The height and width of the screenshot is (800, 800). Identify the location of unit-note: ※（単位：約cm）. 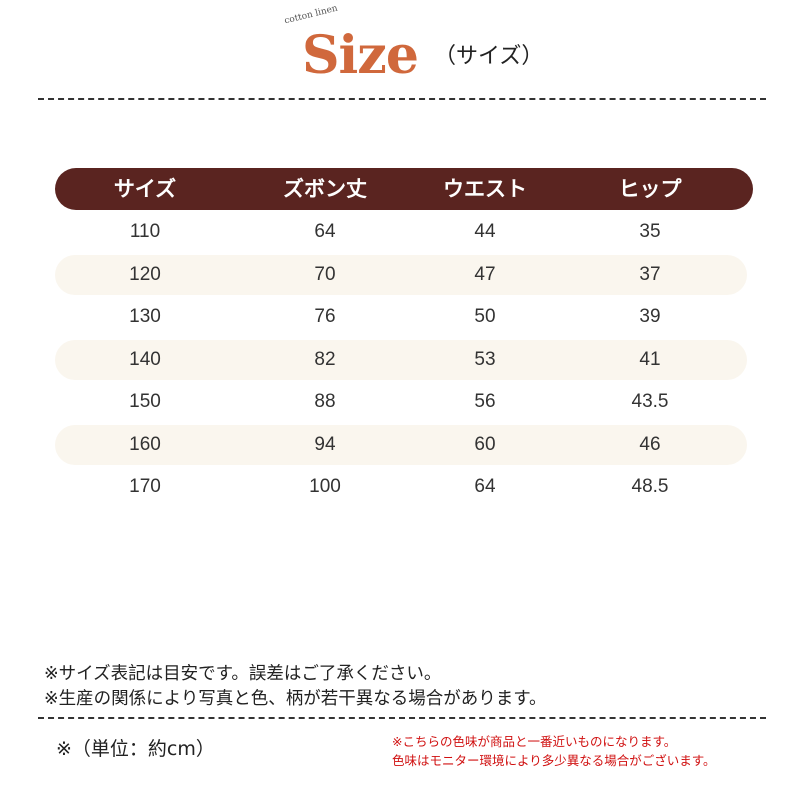
(135, 749).